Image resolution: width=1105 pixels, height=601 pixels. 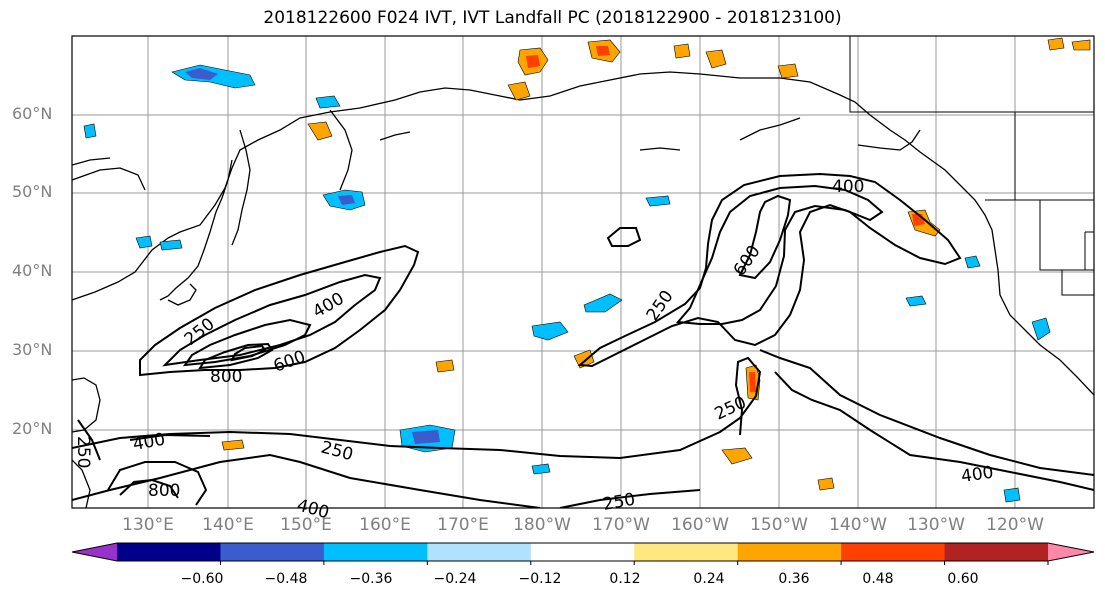 What do you see at coordinates (1071, 552) in the screenshot?
I see `colorbar-extension-max` at bounding box center [1071, 552].